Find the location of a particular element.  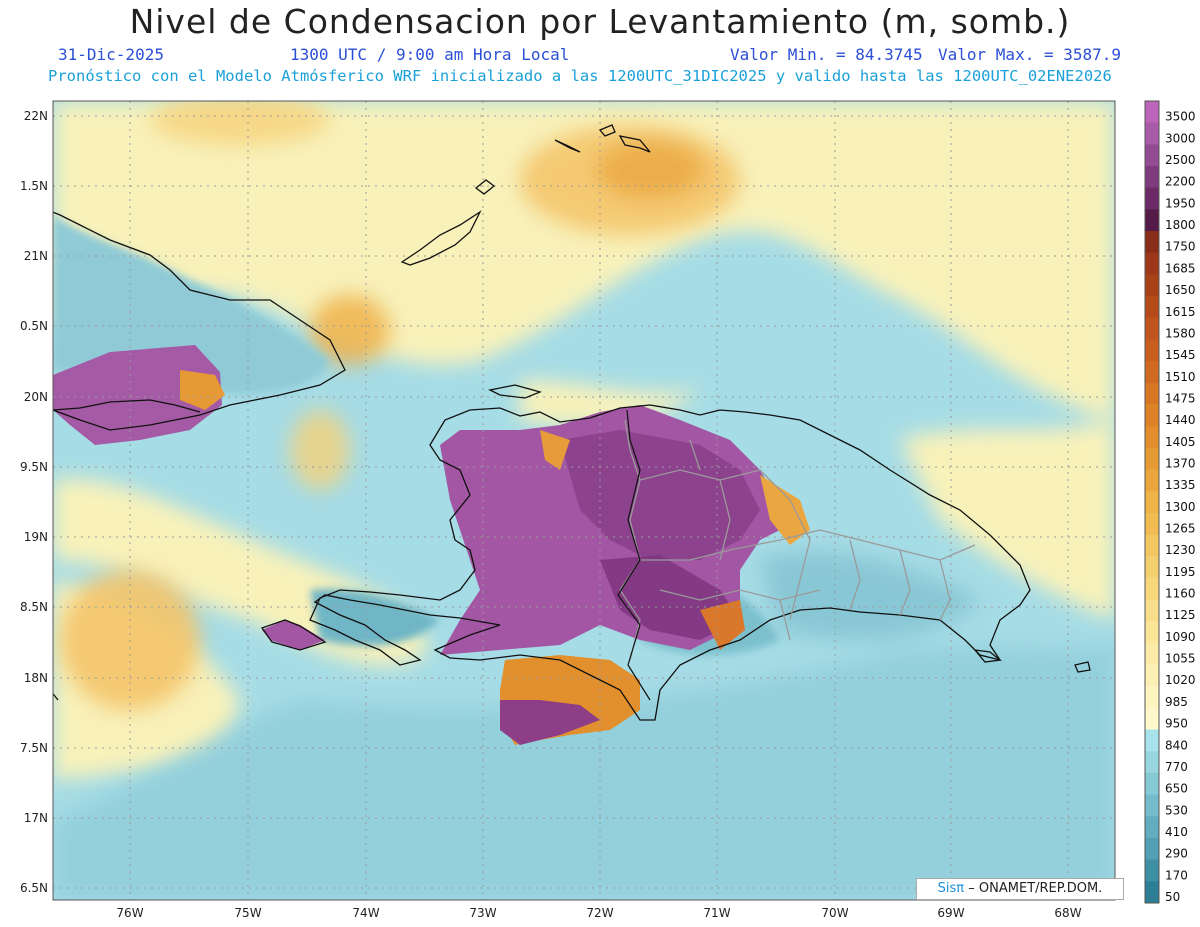

sispi-logo-text: Sisπ is located at coordinates (951, 888).